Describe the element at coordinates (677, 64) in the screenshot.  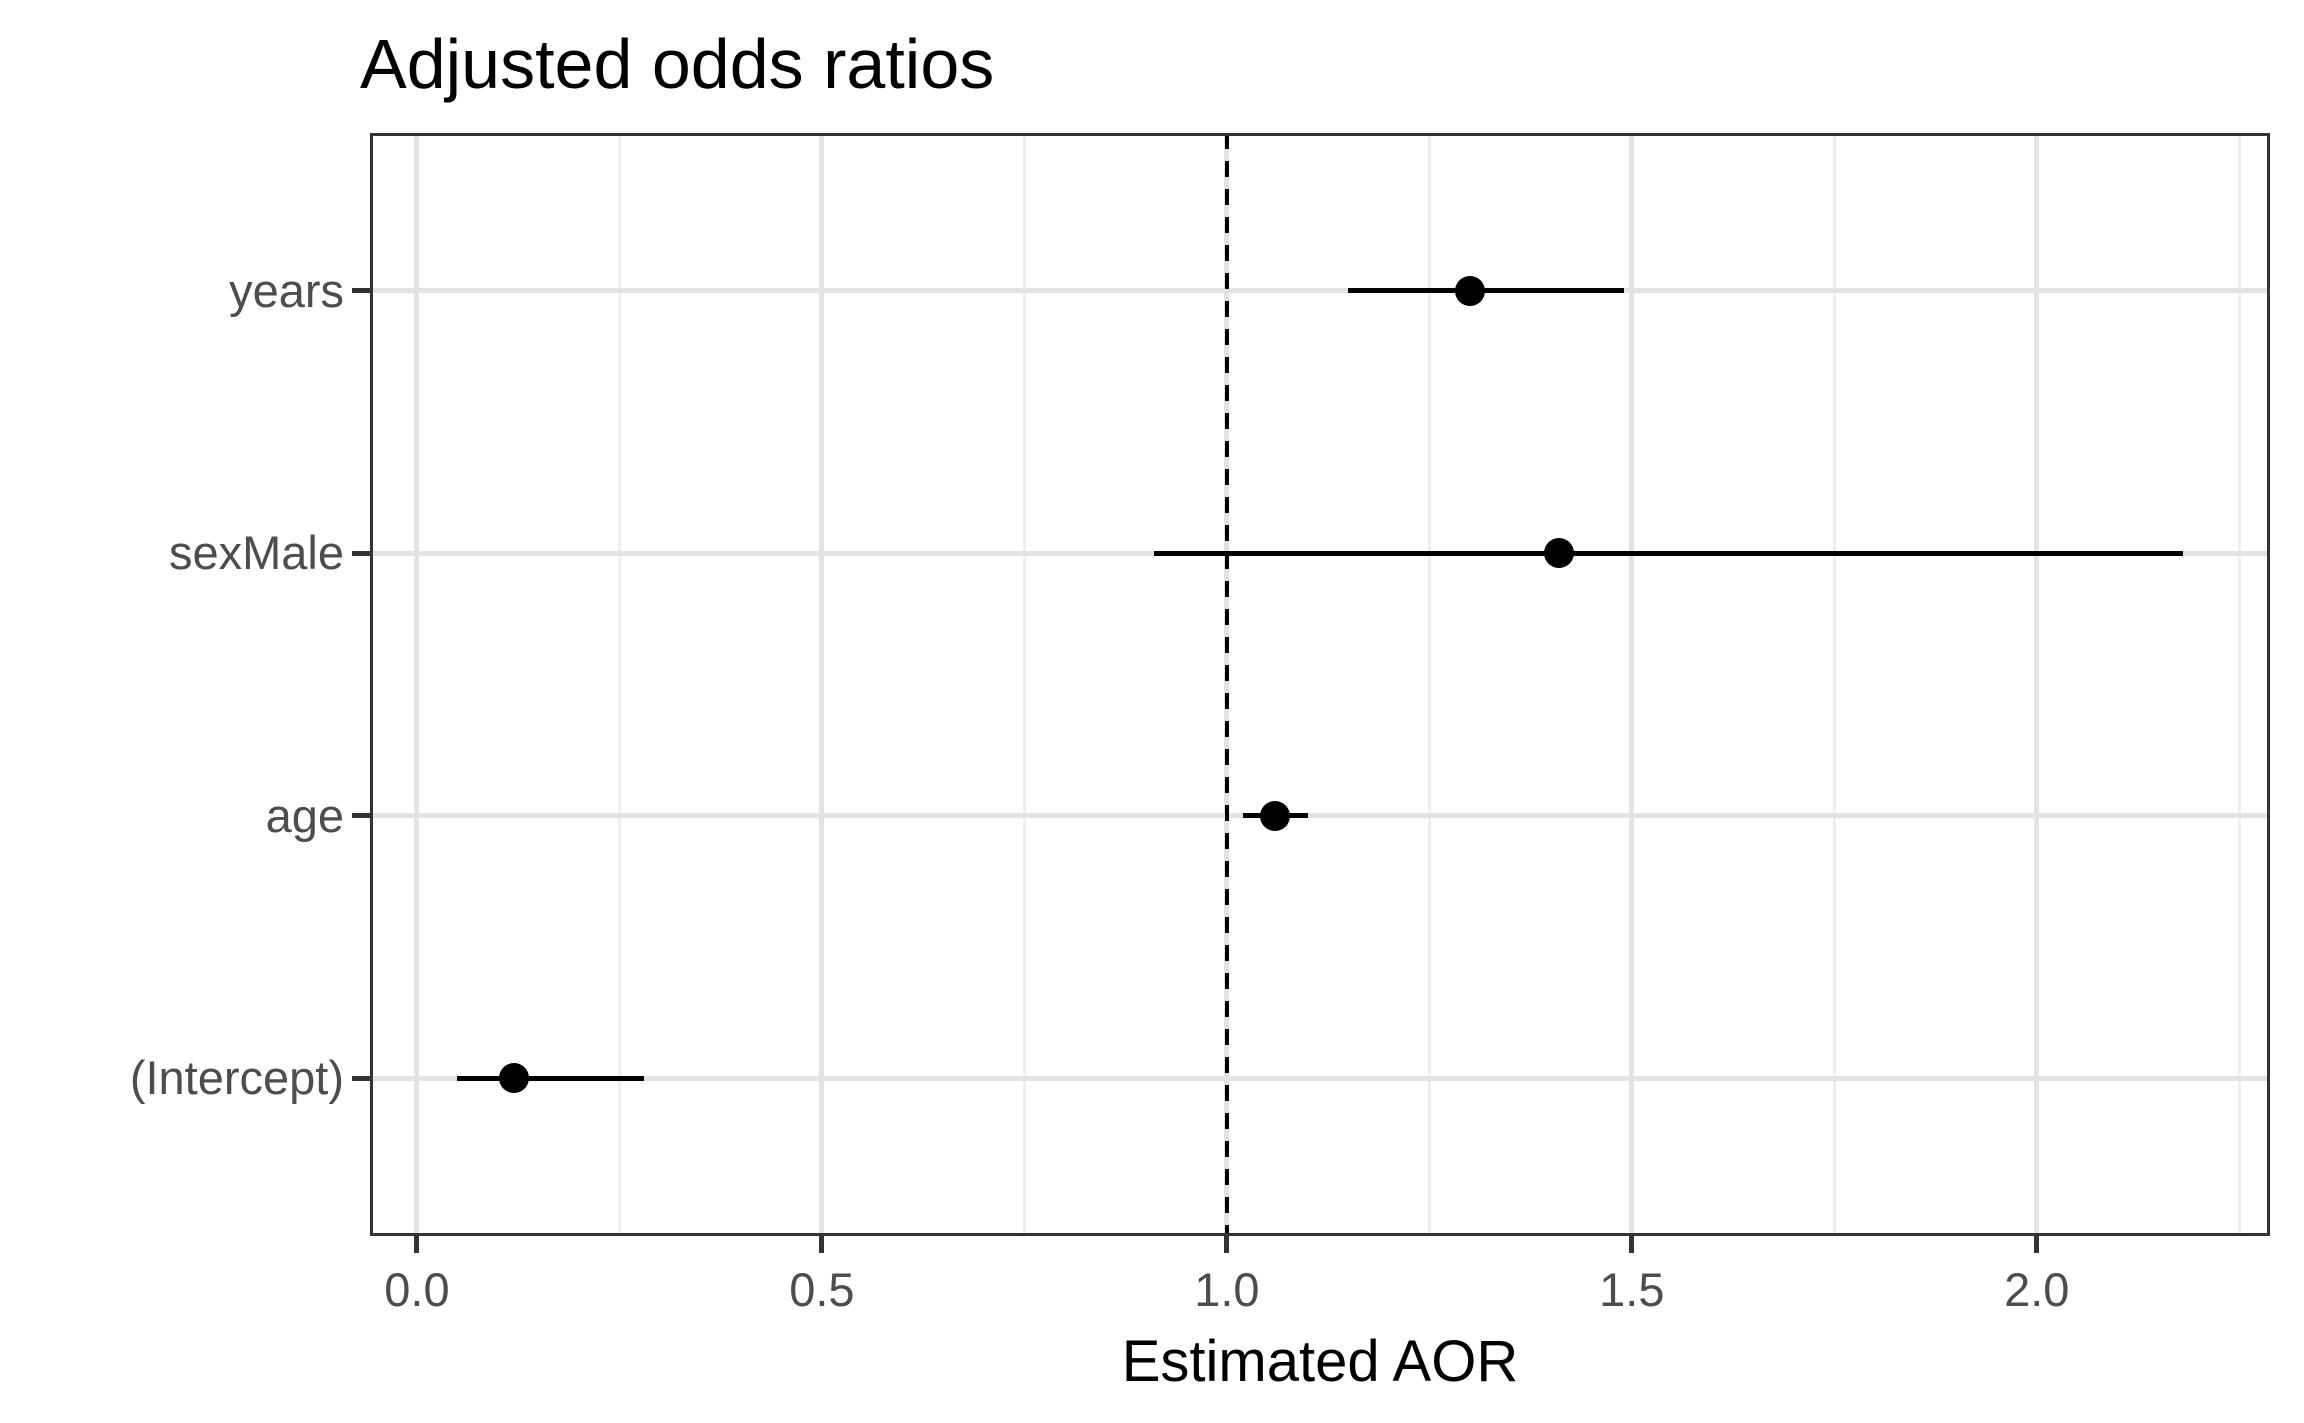
I see `chart-title: Adjusted odds ratios` at that location.